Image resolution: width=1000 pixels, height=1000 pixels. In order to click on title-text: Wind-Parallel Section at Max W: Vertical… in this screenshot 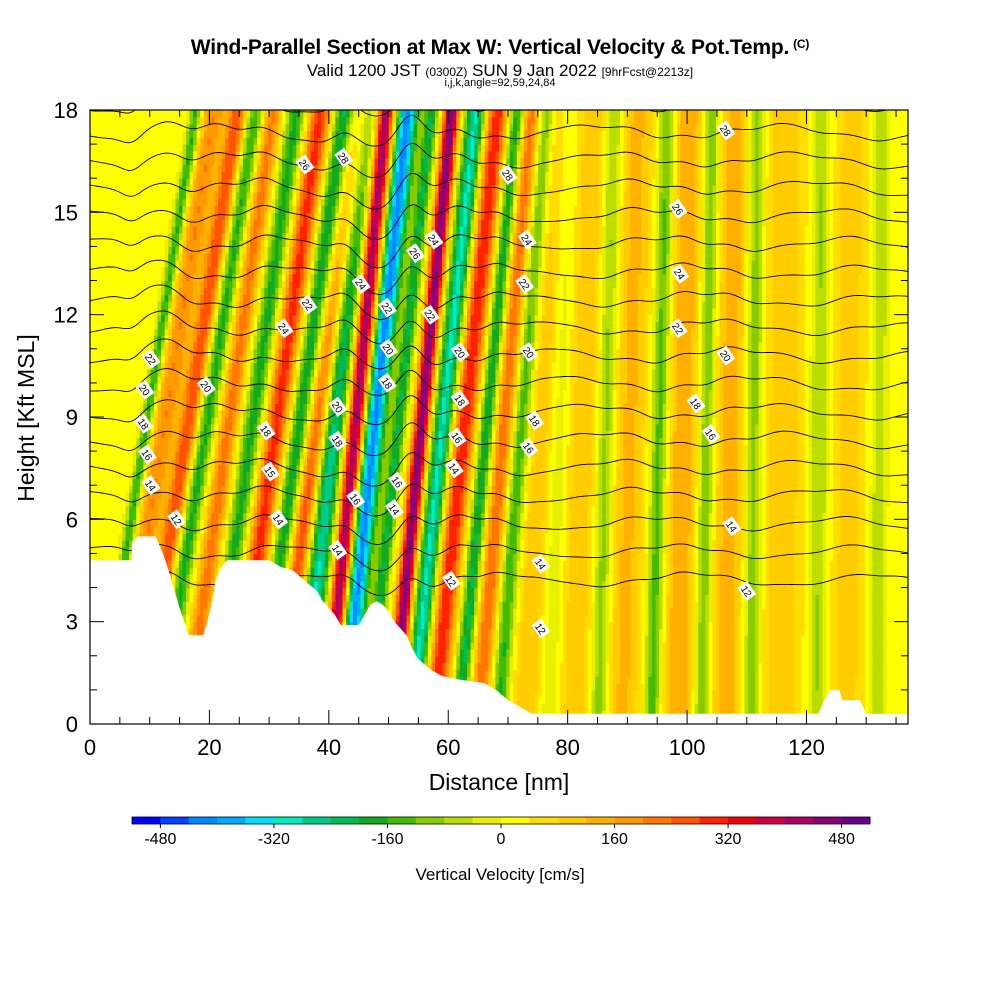, I will do `click(490, 47)`.